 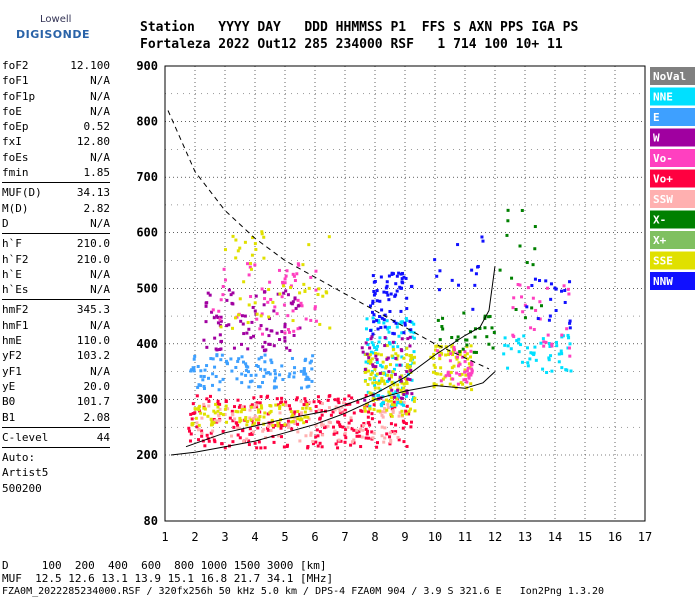 I want to click on x-tick-label: 2, so click(x=194, y=537).